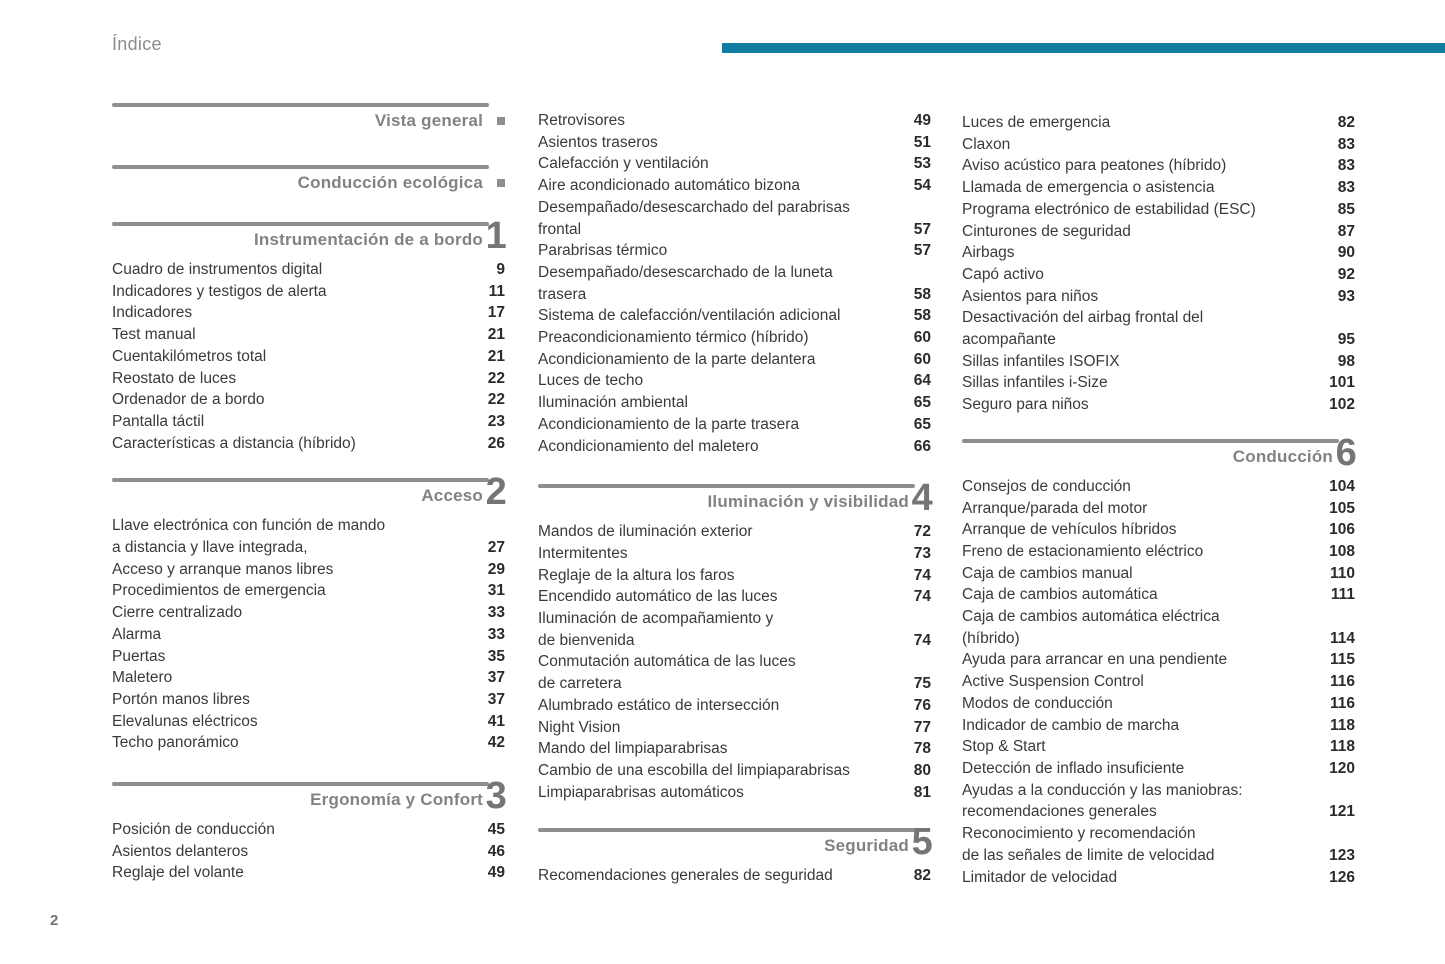 Image resolution: width=1445 pixels, height=964 pixels. I want to click on toc-entry-label: Desempañado/desescarchado del parabrisas, so click(694, 207).